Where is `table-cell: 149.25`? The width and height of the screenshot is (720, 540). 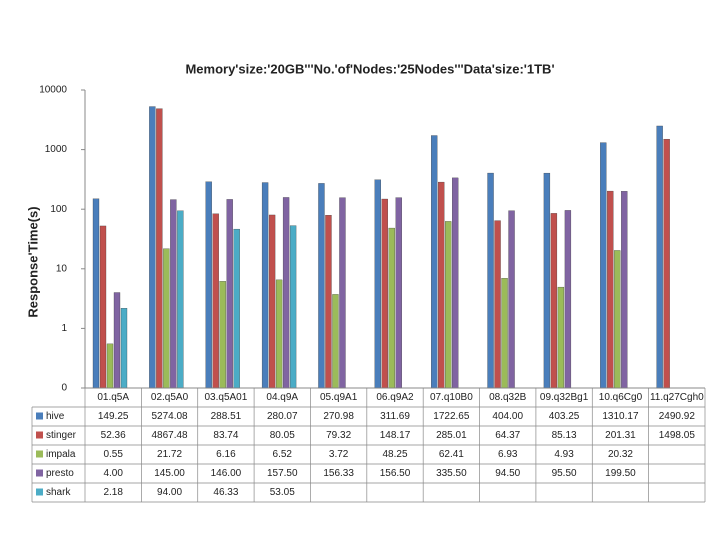 table-cell: 149.25 is located at coordinates (113, 416).